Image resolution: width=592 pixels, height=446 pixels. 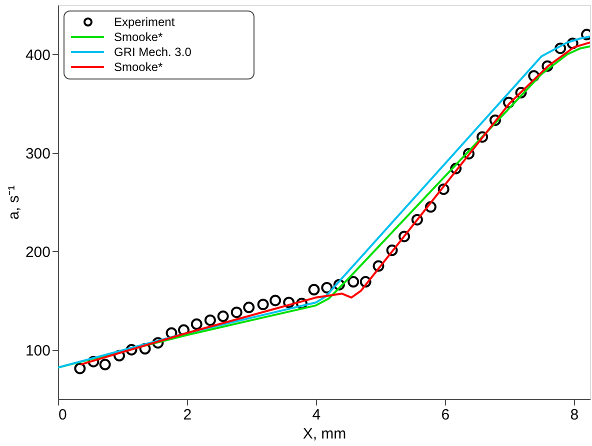 What do you see at coordinates (316, 415) in the screenshot?
I see `x-tick-label: 4` at bounding box center [316, 415].